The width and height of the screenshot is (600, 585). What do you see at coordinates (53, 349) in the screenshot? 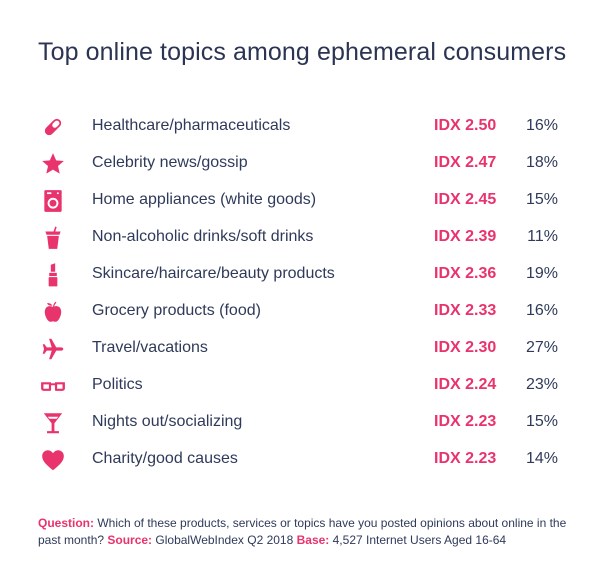
I see `airplane-icon` at bounding box center [53, 349].